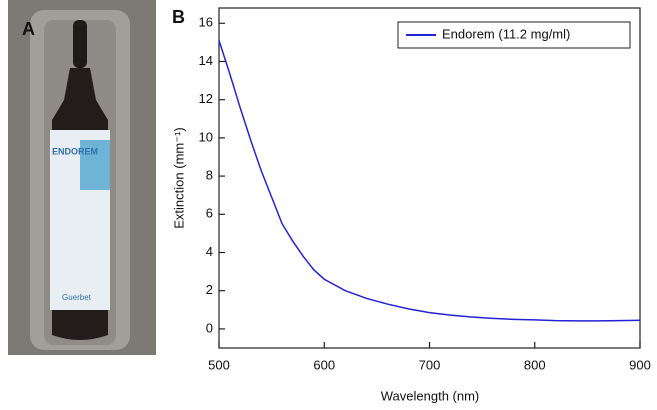 The height and width of the screenshot is (410, 657). What do you see at coordinates (80, 44) in the screenshot?
I see `vial-tip` at bounding box center [80, 44].